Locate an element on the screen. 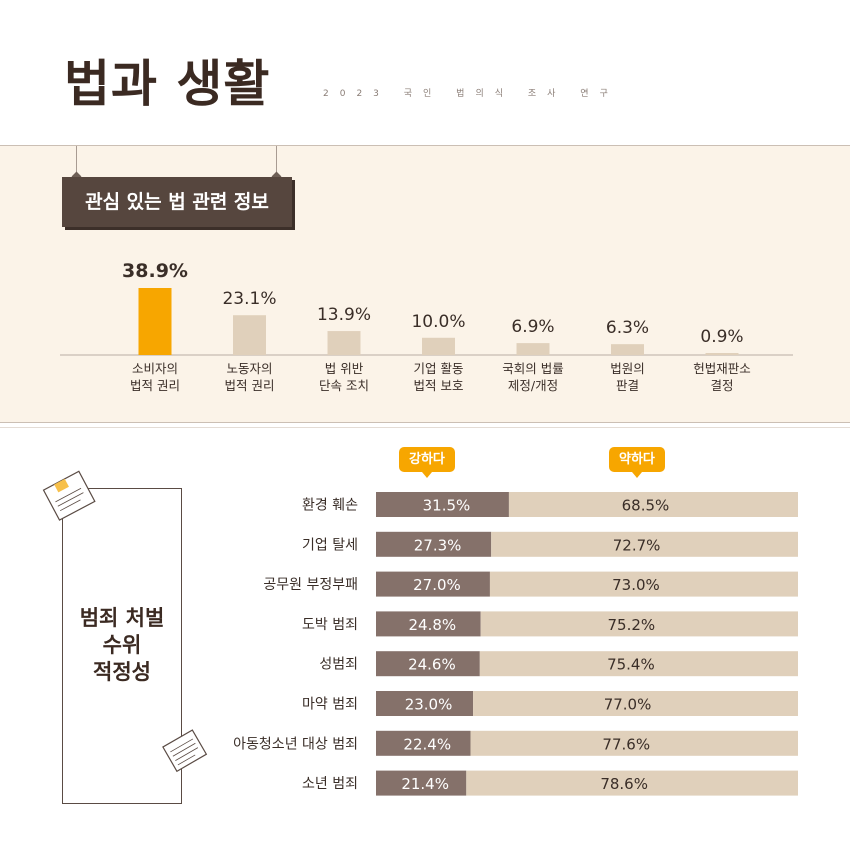 This screenshot has width=850, height=850. data-label-weak: 77.6% is located at coordinates (626, 744).